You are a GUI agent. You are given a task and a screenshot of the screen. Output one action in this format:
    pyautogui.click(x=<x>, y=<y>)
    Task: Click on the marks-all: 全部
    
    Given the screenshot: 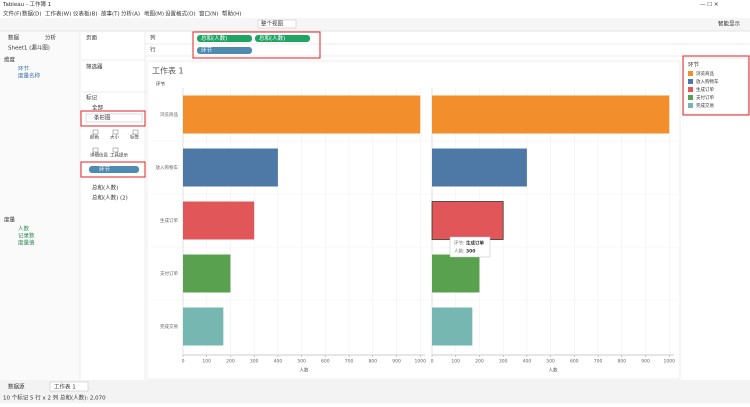 What is the action you would take?
    pyautogui.click(x=98, y=108)
    